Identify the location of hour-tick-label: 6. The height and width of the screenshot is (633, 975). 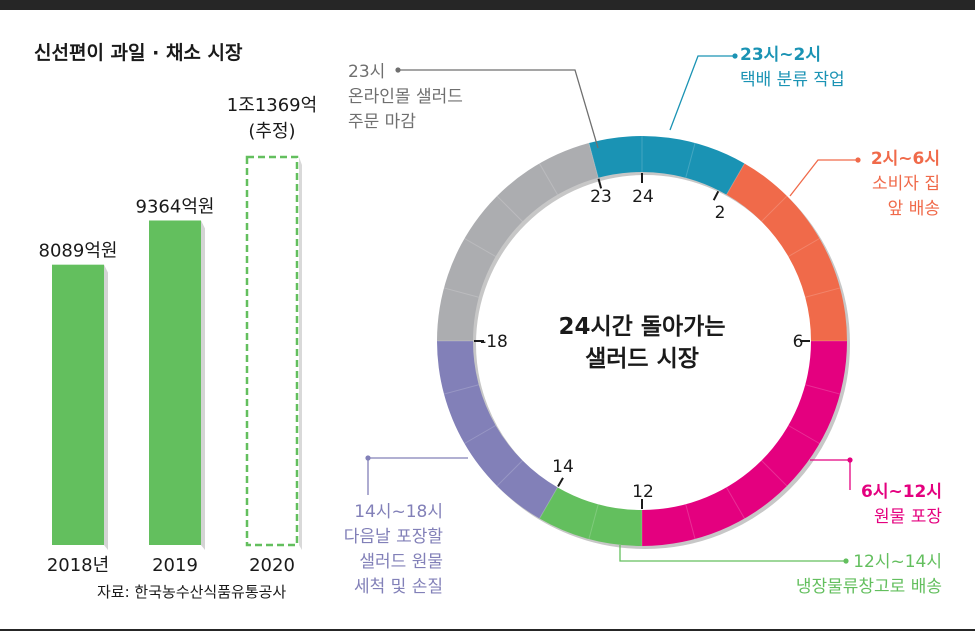
(798, 342).